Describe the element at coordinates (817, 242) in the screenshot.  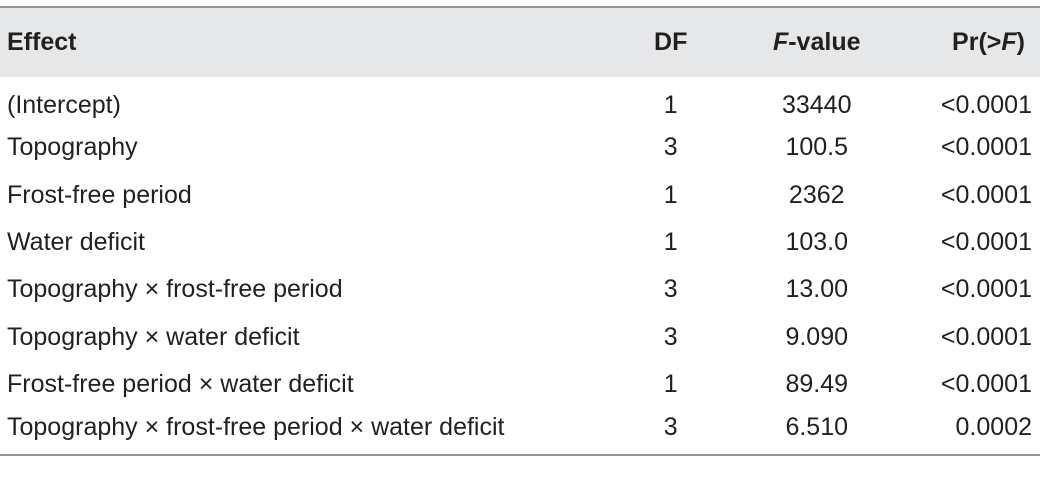
I see `cell-f-value: 103.0` at that location.